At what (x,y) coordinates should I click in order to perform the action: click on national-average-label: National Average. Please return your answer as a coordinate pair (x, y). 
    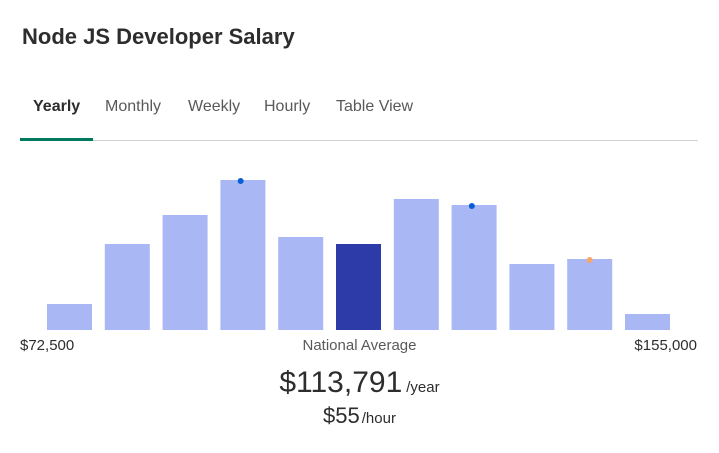
    Looking at the image, I should click on (359, 345).